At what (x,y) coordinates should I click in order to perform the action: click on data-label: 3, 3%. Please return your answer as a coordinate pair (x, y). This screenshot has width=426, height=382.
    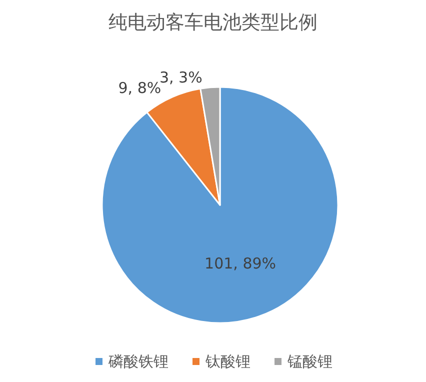
    Looking at the image, I should click on (180, 77).